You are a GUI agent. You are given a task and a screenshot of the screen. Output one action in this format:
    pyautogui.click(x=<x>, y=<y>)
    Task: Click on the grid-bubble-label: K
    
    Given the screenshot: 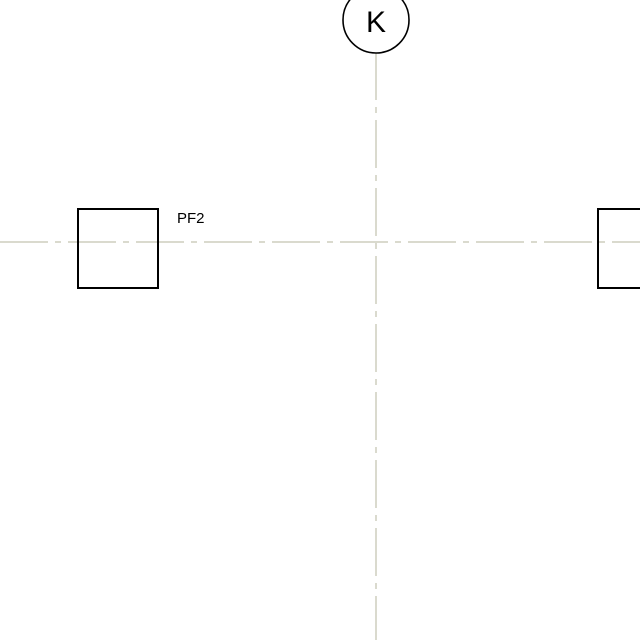 What is the action you would take?
    pyautogui.click(x=376, y=22)
    